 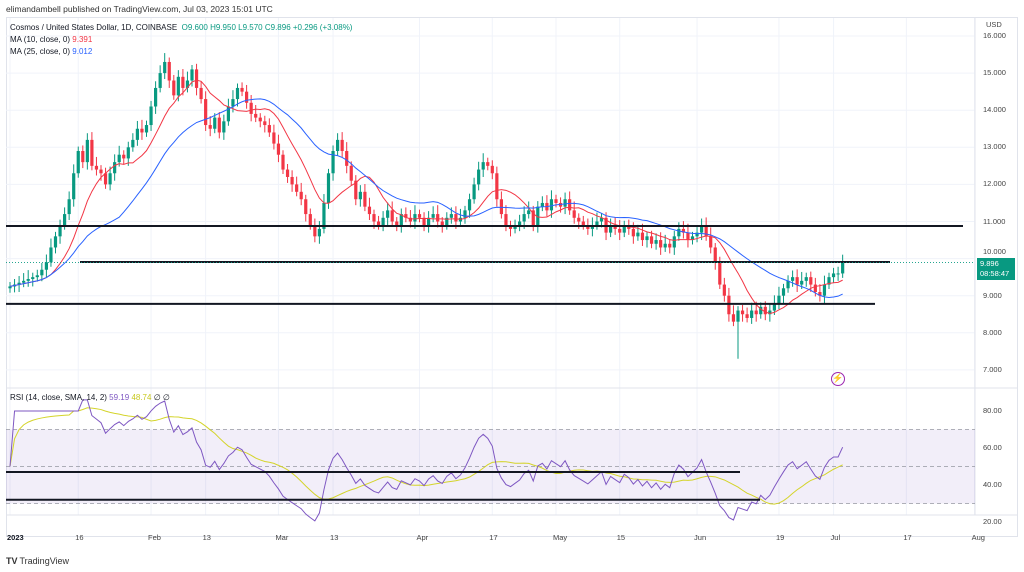 I want to click on time-tick-label: Jun, so click(x=700, y=537).